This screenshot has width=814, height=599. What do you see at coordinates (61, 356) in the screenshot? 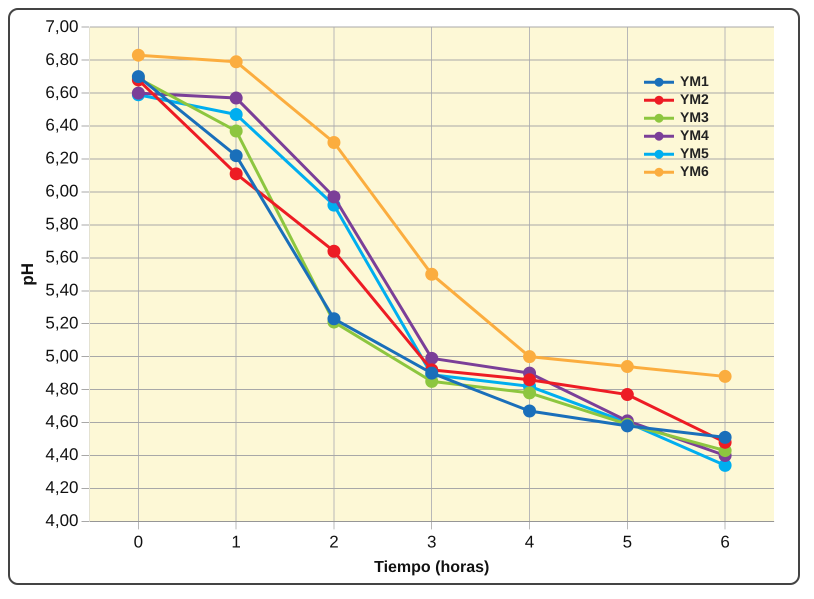
I see `y-tick-label: 5,00` at bounding box center [61, 356].